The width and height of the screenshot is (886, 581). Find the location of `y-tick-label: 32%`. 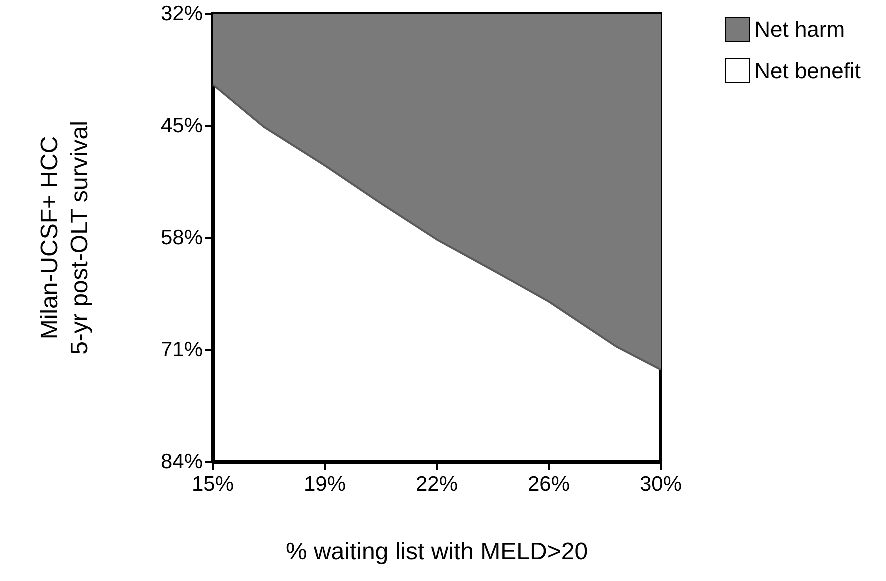

y-tick-label: 32% is located at coordinates (181, 14).